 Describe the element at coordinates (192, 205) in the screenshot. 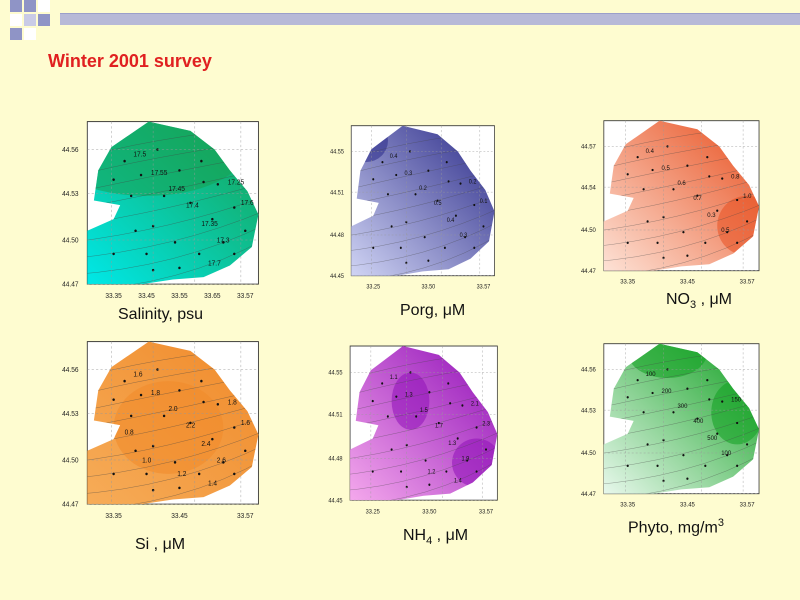

I see `contour-label: 17.4` at that location.